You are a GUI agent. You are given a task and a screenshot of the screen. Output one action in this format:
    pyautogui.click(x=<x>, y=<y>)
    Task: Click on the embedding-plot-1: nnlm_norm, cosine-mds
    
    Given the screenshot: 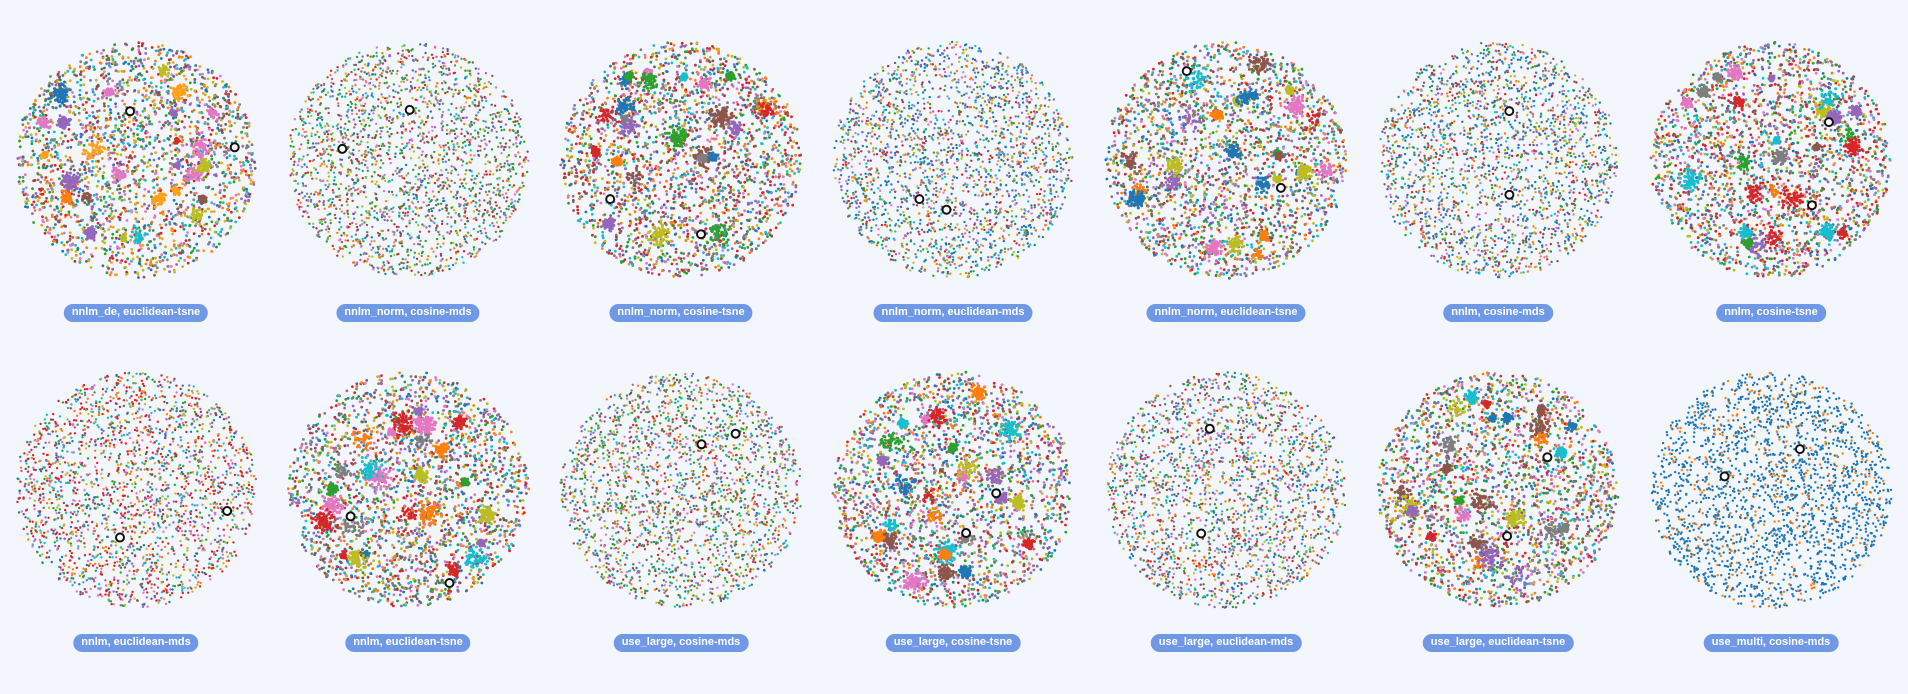 What is the action you would take?
    pyautogui.click(x=408, y=176)
    